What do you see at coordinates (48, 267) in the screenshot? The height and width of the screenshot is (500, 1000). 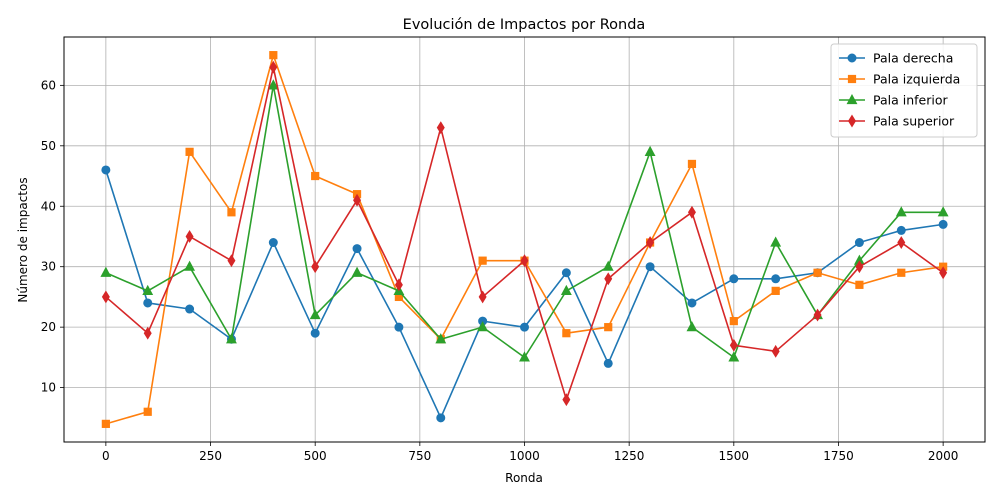 I see `y-tick-label: 30` at bounding box center [48, 267].